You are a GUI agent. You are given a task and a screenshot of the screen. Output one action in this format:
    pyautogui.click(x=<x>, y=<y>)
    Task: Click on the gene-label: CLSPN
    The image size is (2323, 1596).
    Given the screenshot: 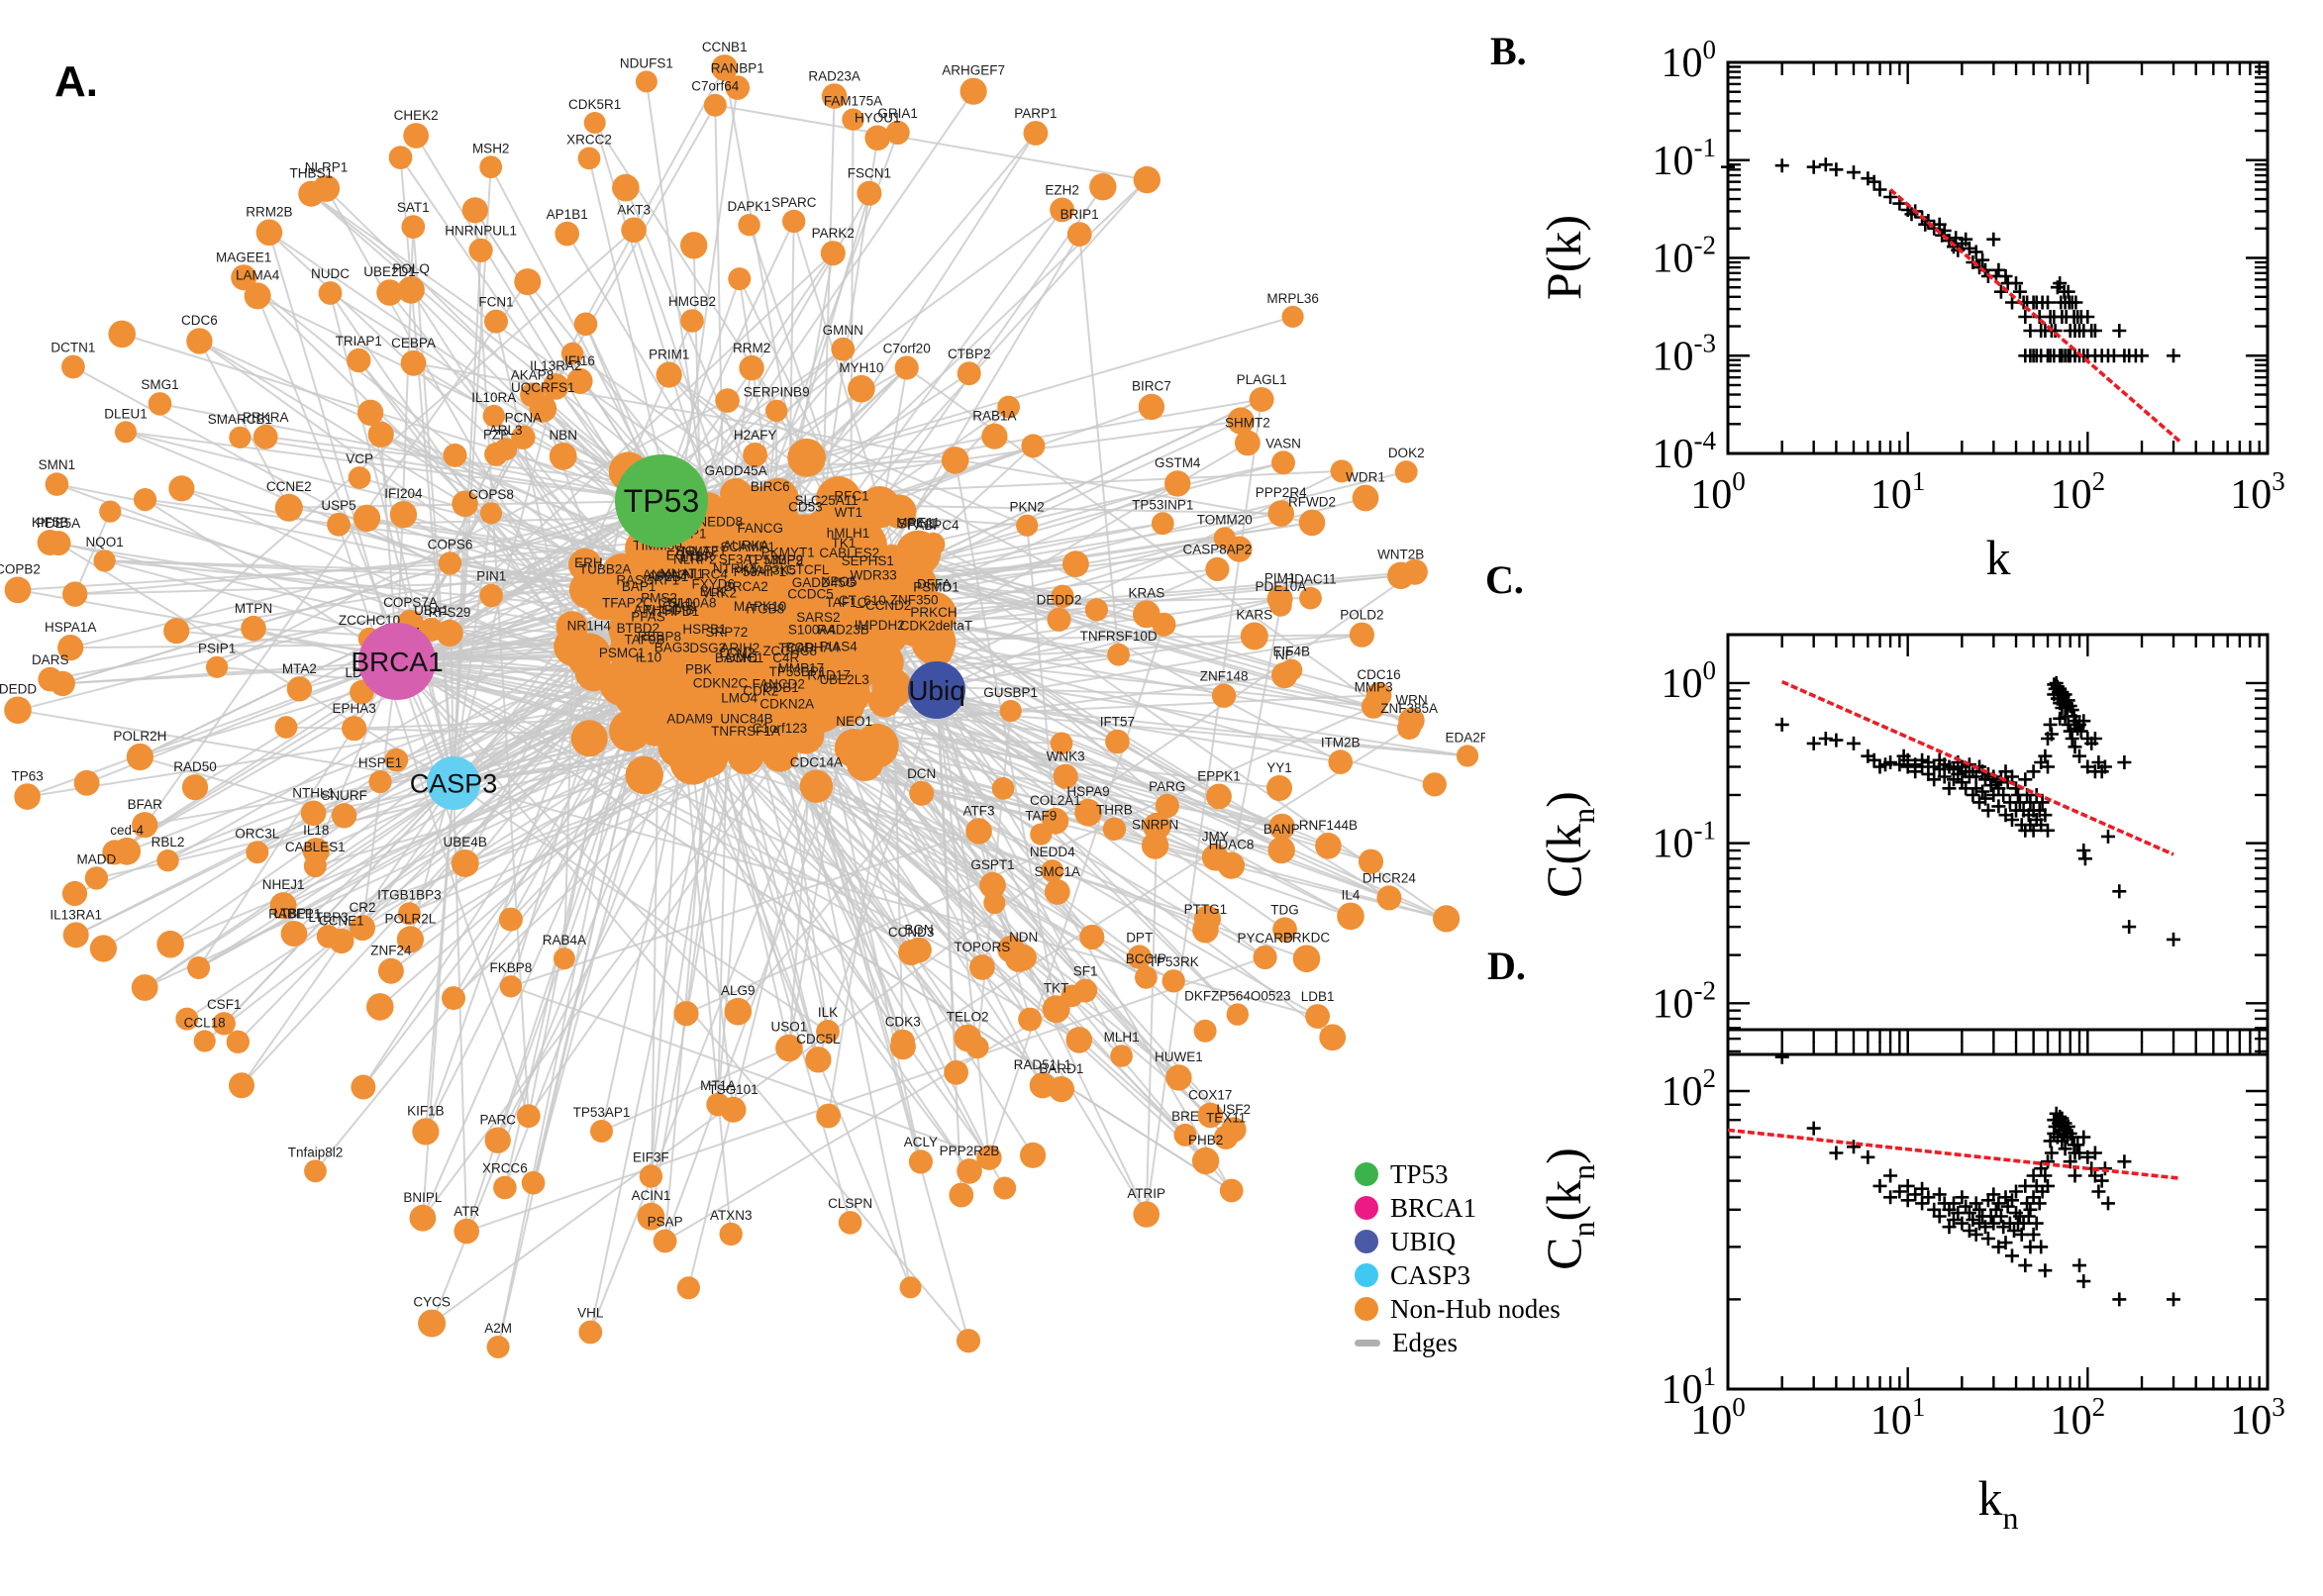 What is the action you would take?
    pyautogui.click(x=850, y=1203)
    